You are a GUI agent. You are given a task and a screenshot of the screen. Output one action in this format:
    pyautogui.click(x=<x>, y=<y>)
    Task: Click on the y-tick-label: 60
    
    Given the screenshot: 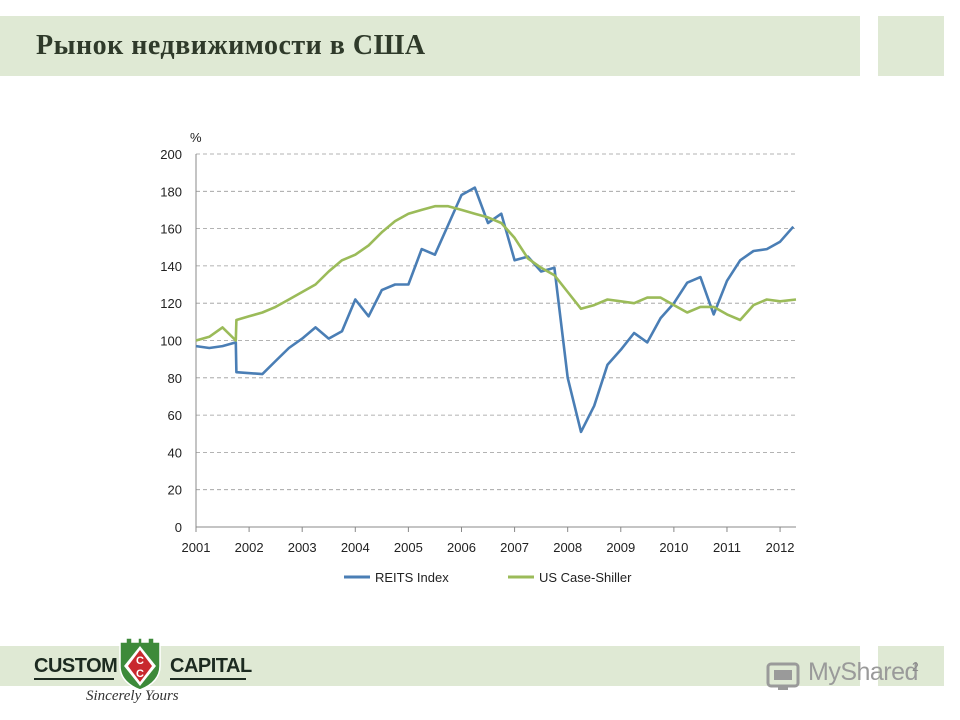 What is the action you would take?
    pyautogui.click(x=175, y=415)
    